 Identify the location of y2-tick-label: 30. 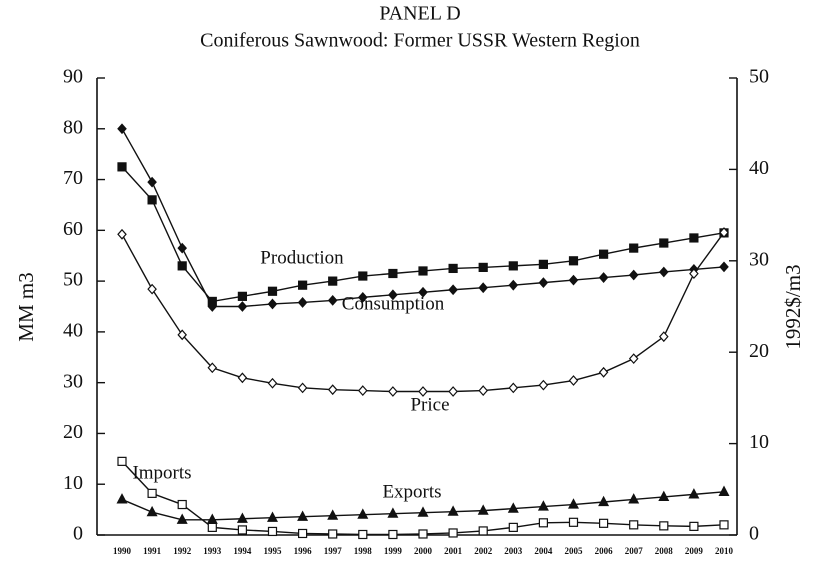
(759, 259).